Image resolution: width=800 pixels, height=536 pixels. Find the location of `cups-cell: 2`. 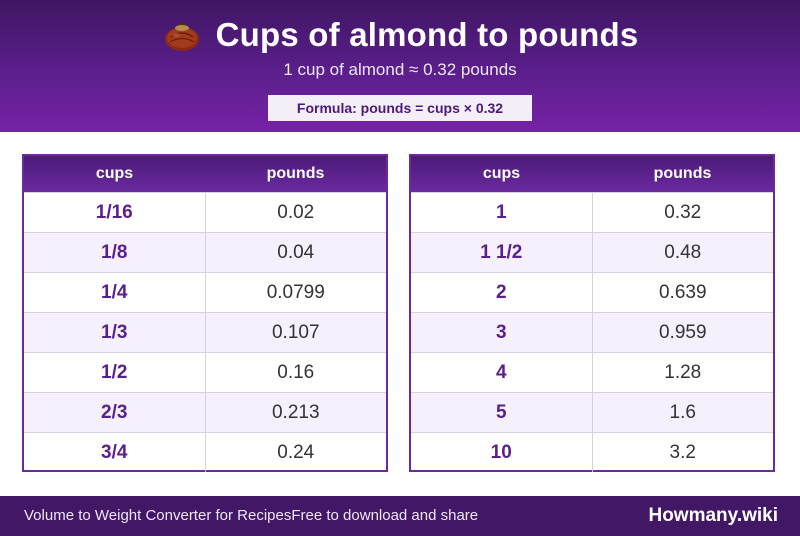

cups-cell: 2 is located at coordinates (502, 292).